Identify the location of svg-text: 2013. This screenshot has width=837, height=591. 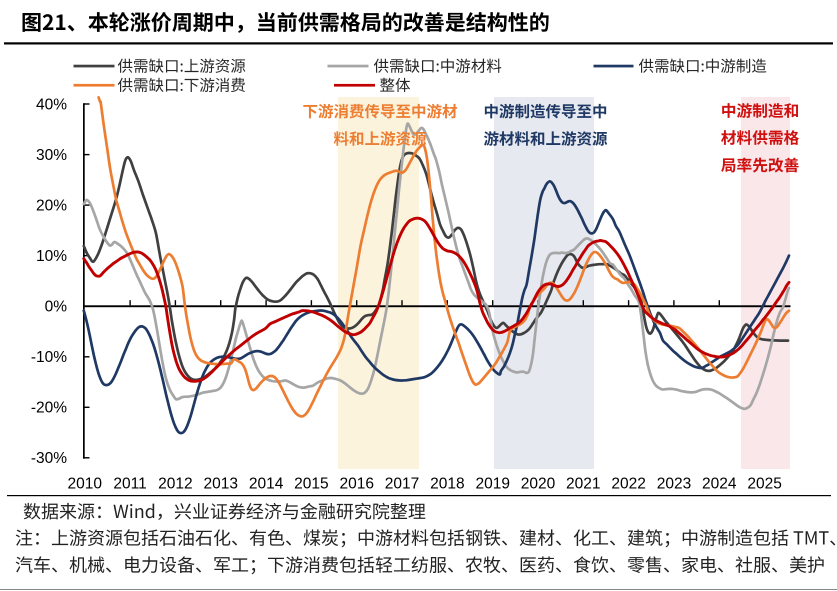
(221, 484).